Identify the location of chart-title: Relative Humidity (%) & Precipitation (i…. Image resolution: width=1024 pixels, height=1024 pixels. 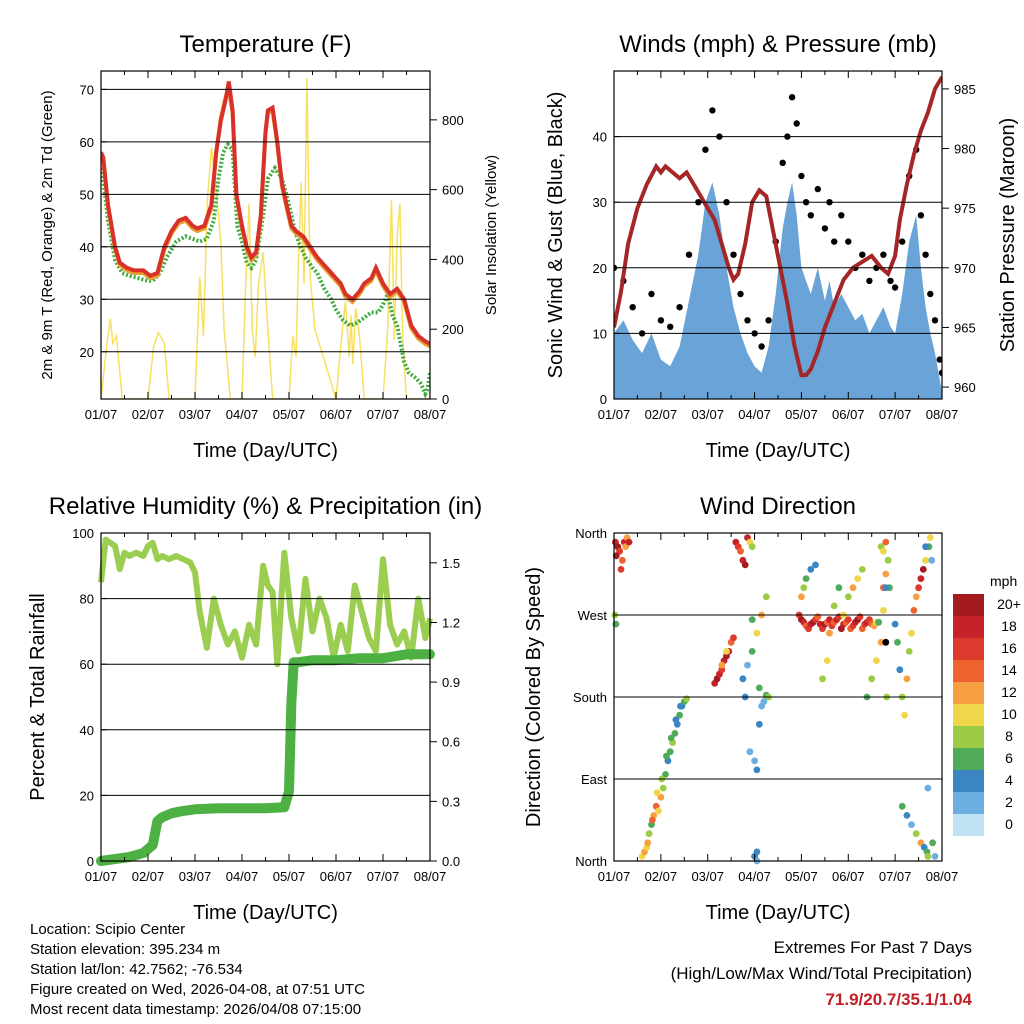
(265, 506).